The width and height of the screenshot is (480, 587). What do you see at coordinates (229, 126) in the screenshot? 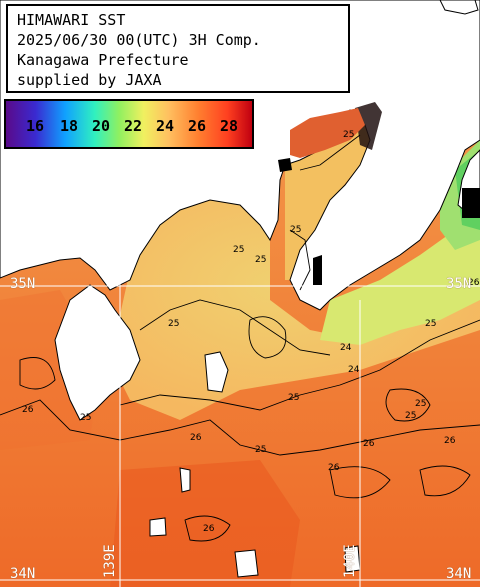
I see `scale-label: 28` at bounding box center [229, 126].